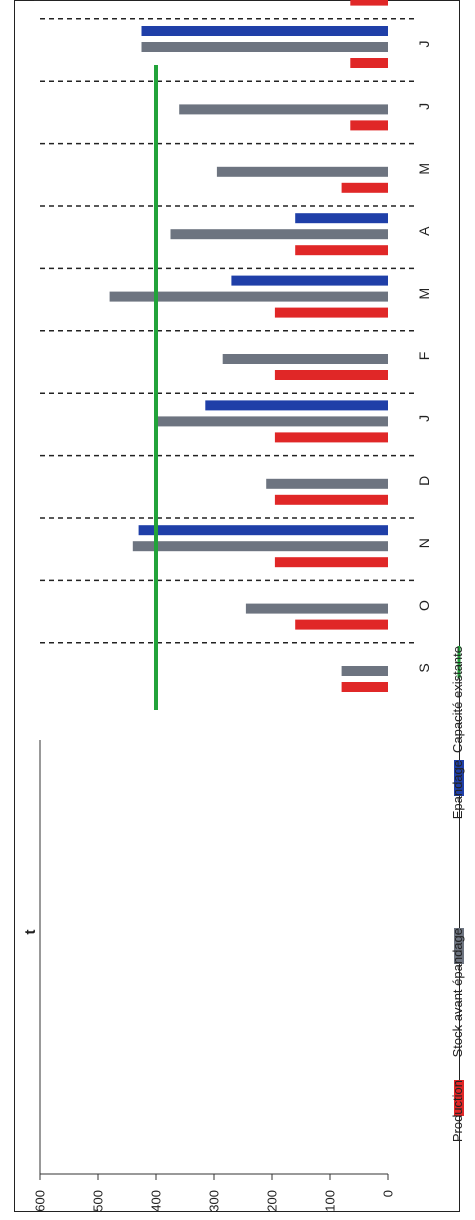  I want to click on category-label: S, so click(424, 667).